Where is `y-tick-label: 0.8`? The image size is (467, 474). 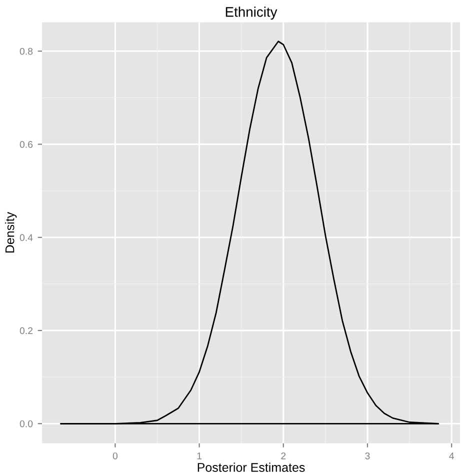
y-tick-label: 0.8 is located at coordinates (26, 51).